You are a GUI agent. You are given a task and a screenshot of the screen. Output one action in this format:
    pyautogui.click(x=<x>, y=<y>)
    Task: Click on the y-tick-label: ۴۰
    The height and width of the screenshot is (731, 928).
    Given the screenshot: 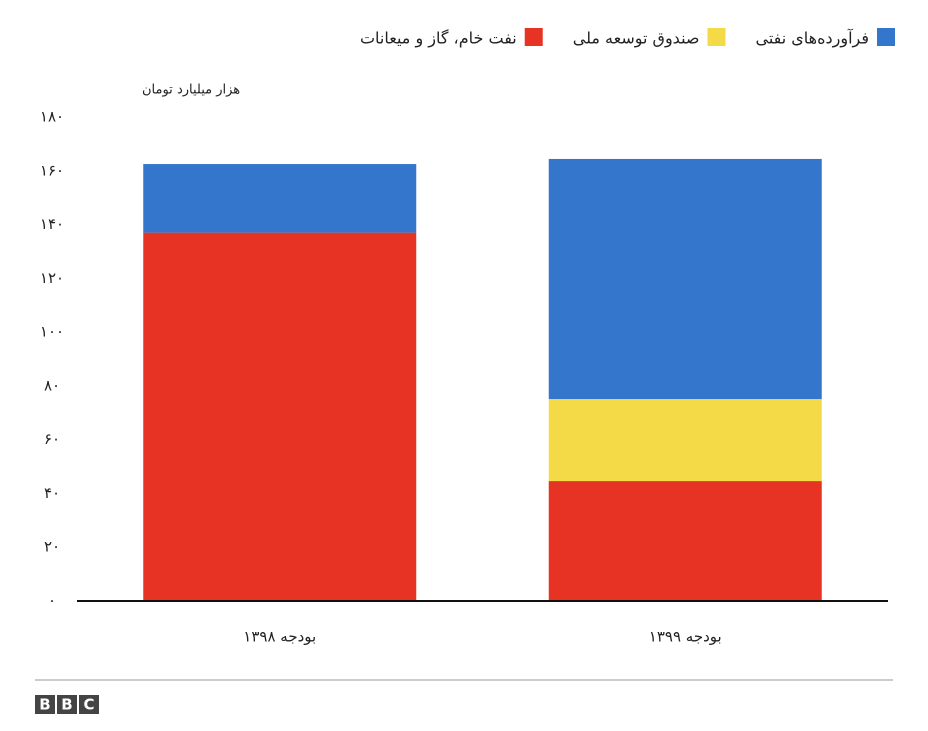 What is the action you would take?
    pyautogui.click(x=52, y=493)
    